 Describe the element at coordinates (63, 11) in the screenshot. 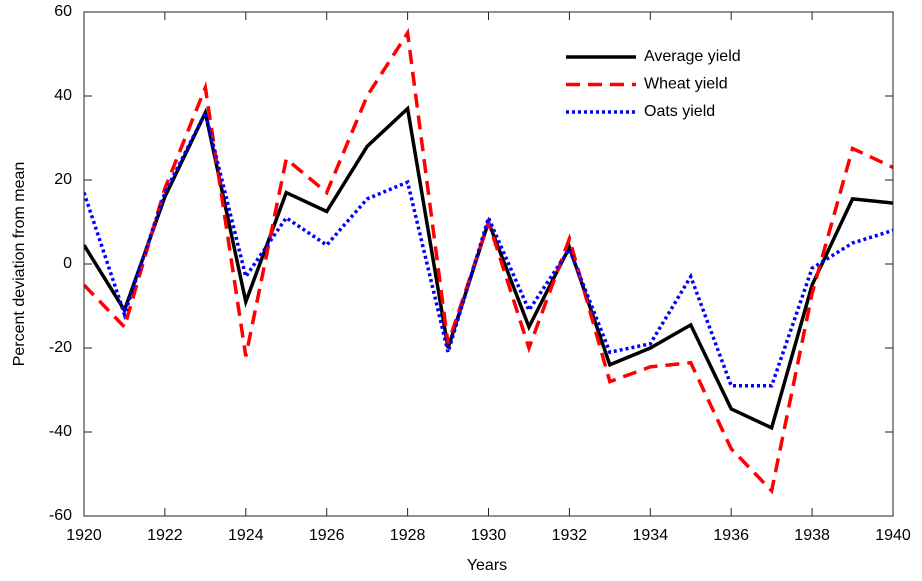

I see `y-tick-label: 60` at that location.